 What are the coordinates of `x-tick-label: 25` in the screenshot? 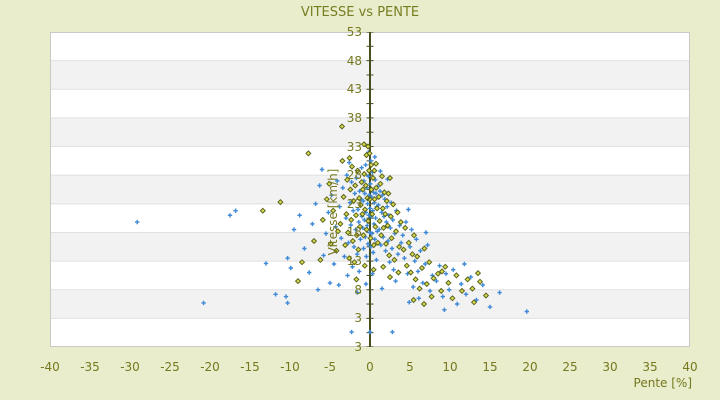 It's located at (570, 367).